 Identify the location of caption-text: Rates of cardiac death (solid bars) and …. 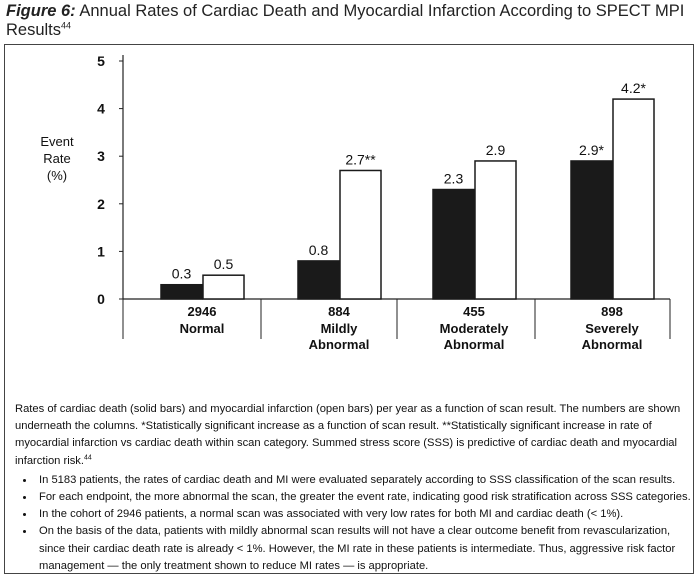
(348, 435).